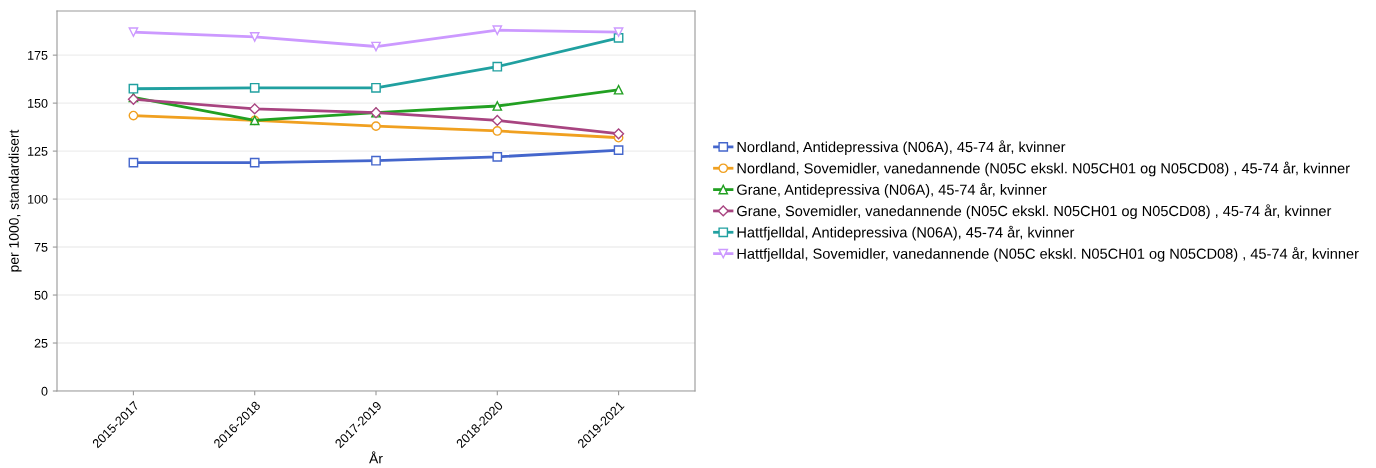 The height and width of the screenshot is (468, 1376). I want to click on y-tick-label: 100, so click(38, 199).